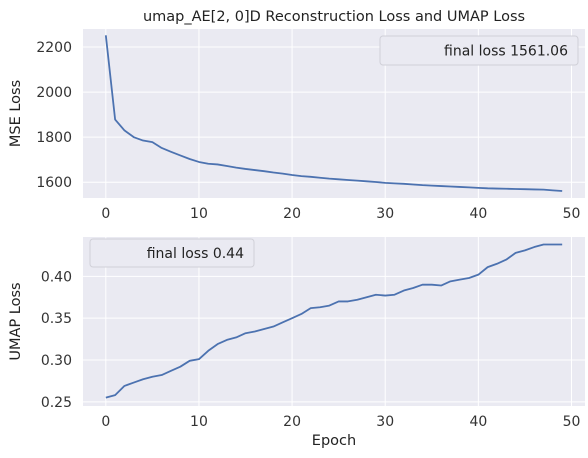 The height and width of the screenshot is (458, 588). What do you see at coordinates (506, 52) in the screenshot?
I see `legend-entry: final loss 1561.06` at bounding box center [506, 52].